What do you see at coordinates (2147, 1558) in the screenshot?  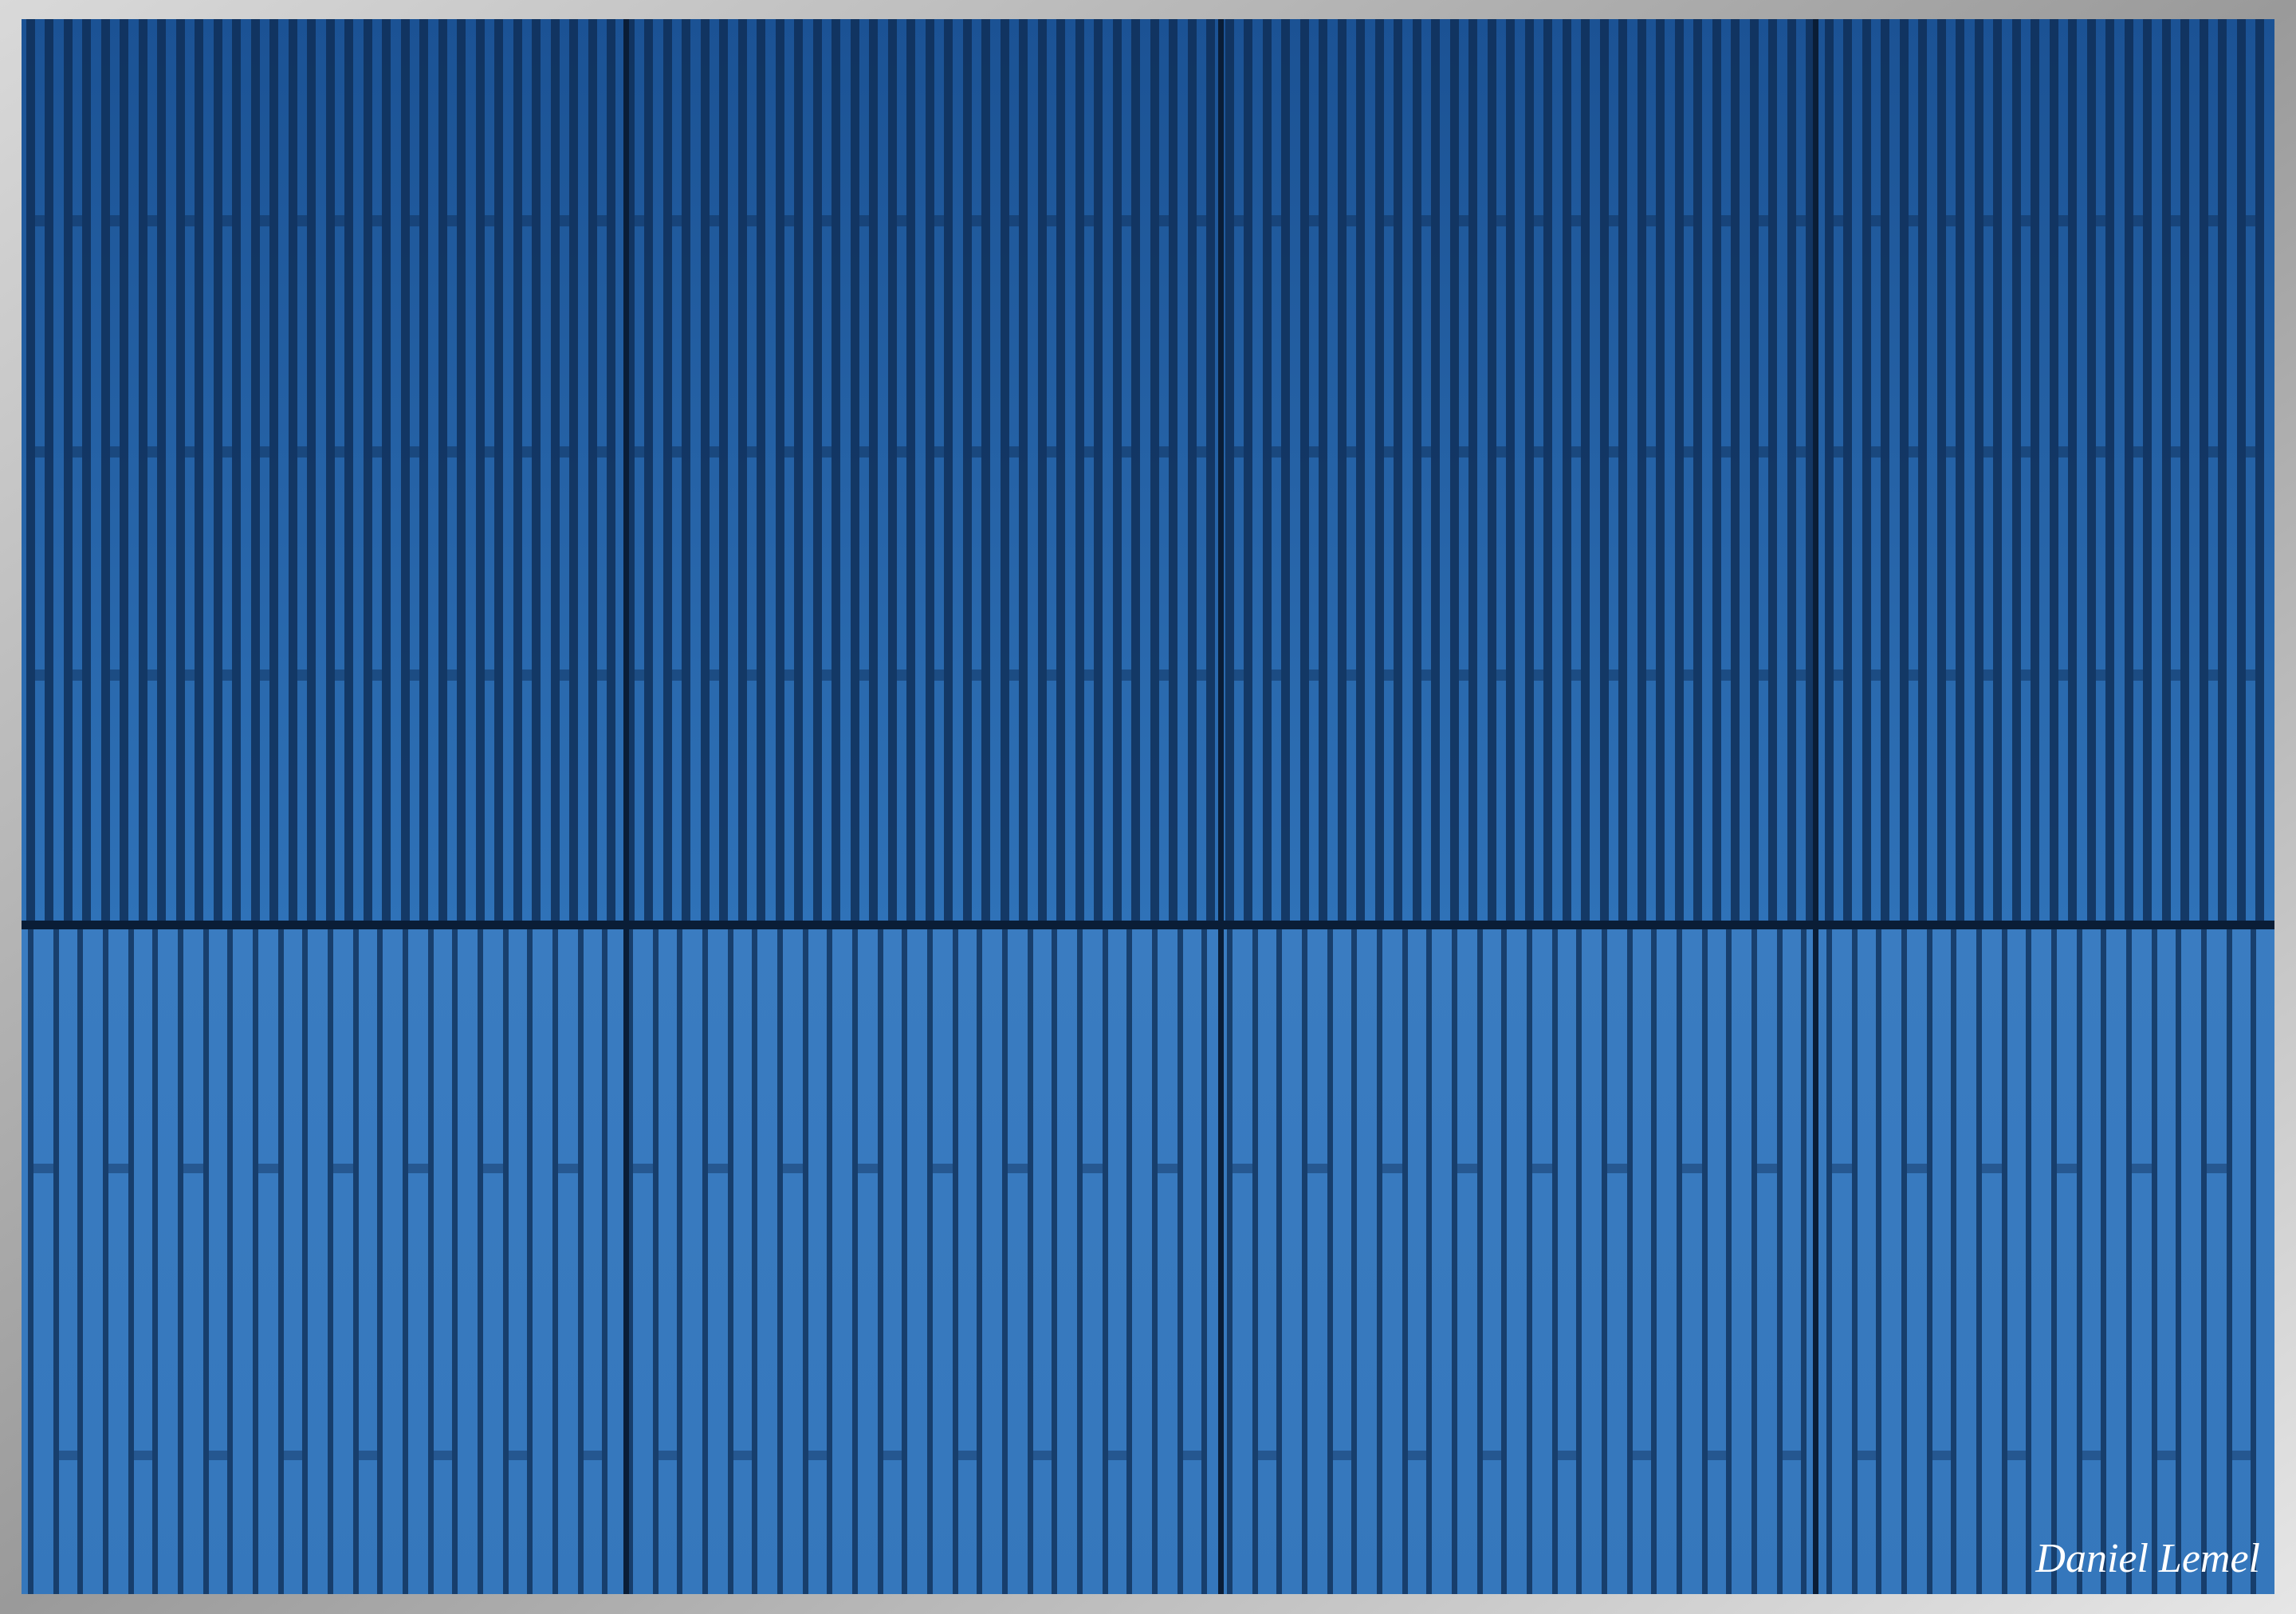 I see `signature: Daniel Lemel` at bounding box center [2147, 1558].